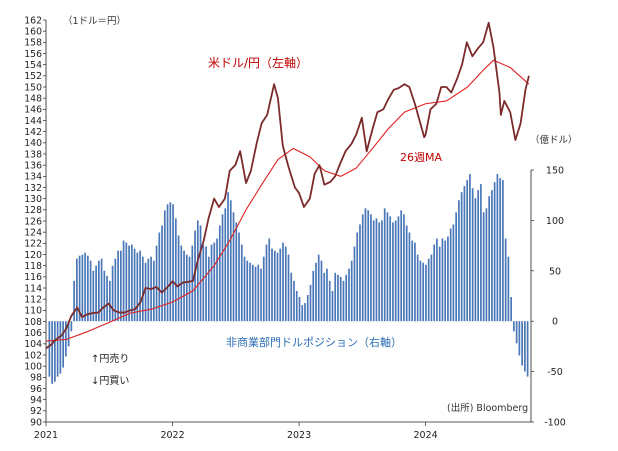  I want to click on left-tick-label: 98, so click(36, 378).